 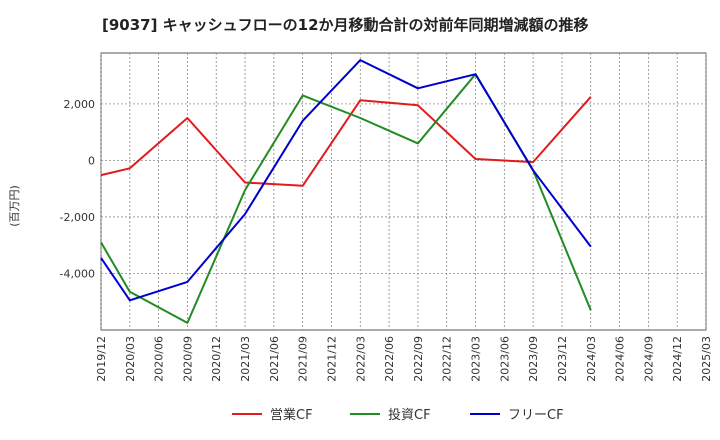 I want to click on legend: 営業CF 投資CF フリーCF, so click(x=398, y=415).